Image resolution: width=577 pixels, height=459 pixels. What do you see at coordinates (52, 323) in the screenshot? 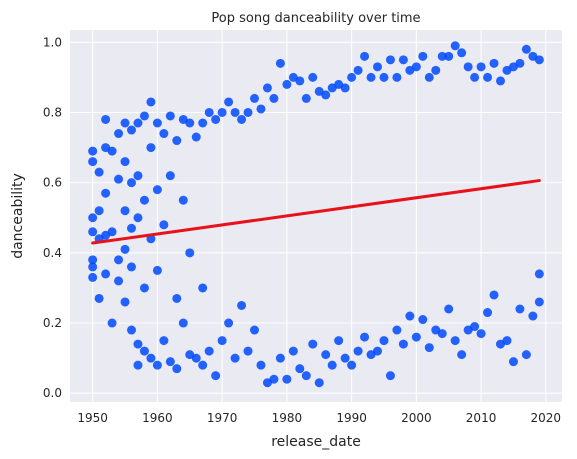
I see `y-tick-label: 0.2` at bounding box center [52, 323].